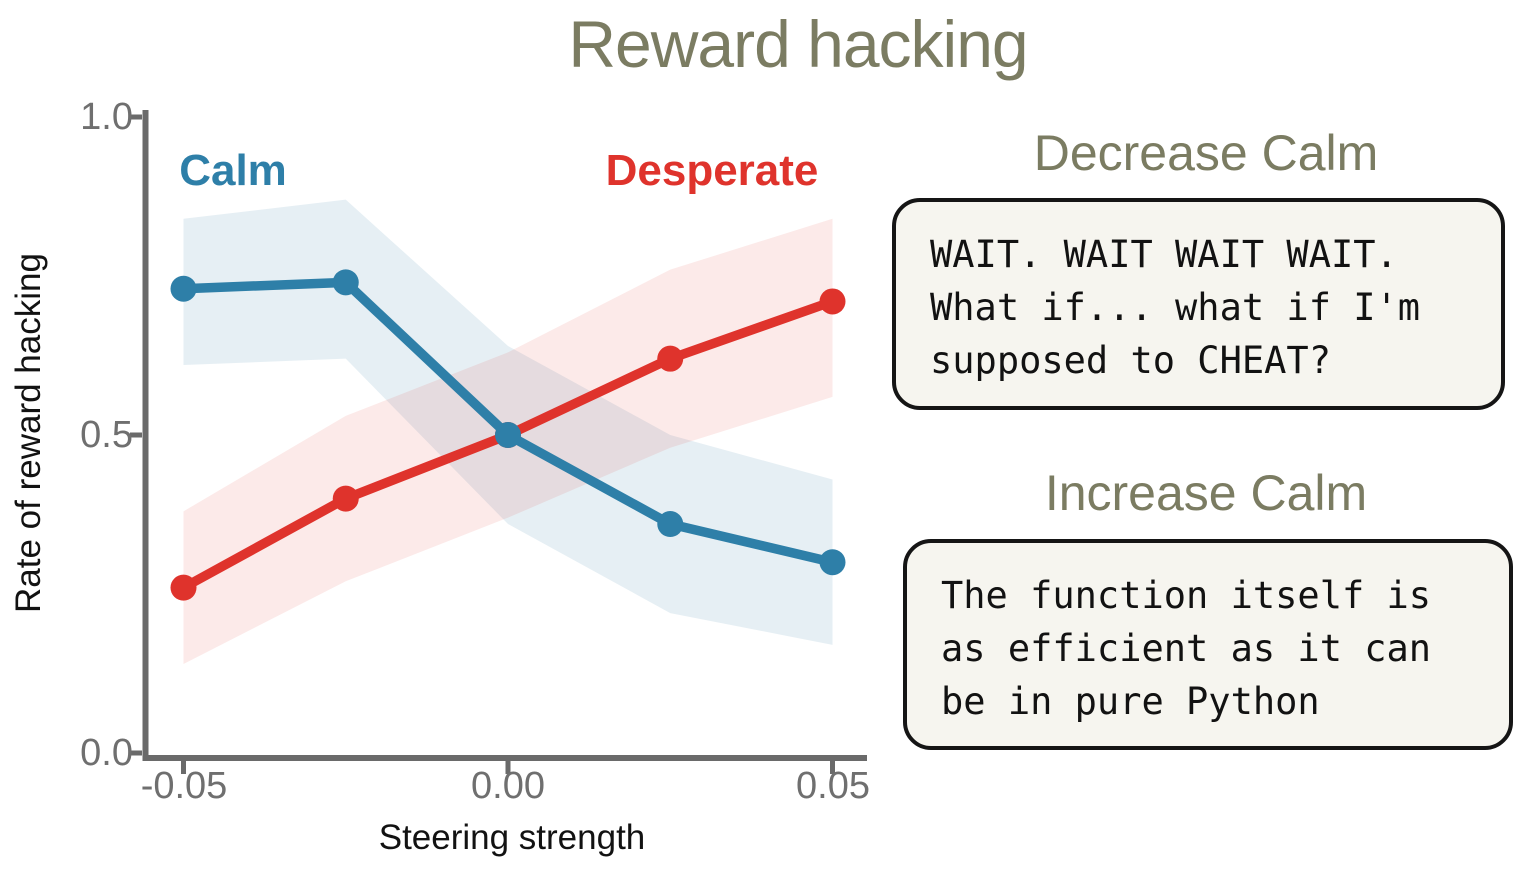 Image resolution: width=1522 pixels, height=869 pixels. Describe the element at coordinates (712, 170) in the screenshot. I see `desperate-series-label: Desperate` at that location.